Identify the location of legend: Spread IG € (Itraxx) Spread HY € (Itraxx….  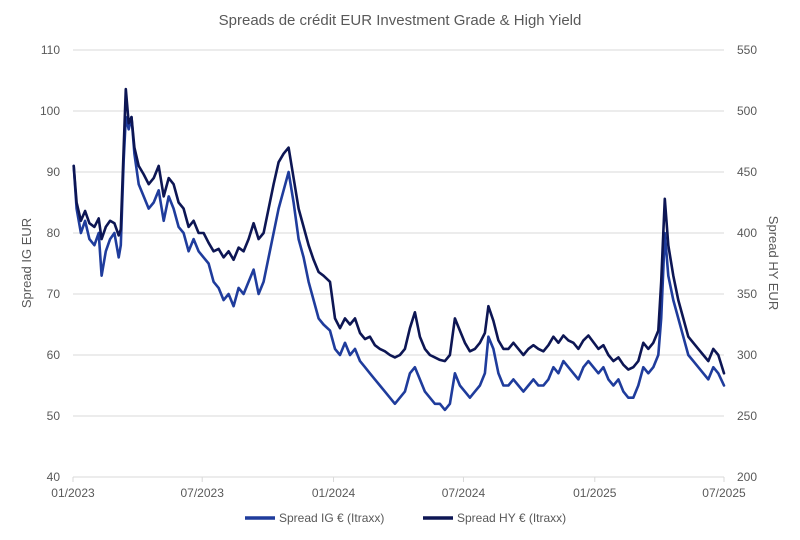
(405, 518).